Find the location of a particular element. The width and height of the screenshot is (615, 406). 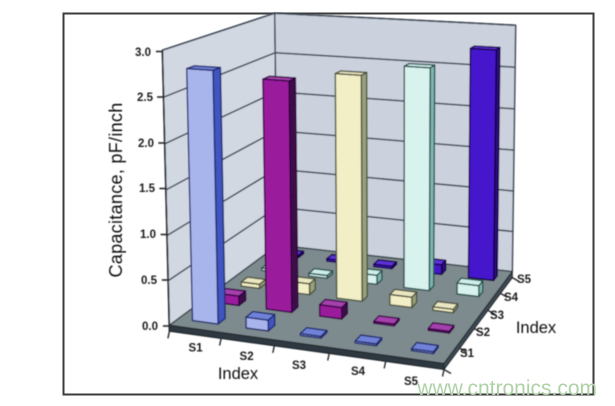

svg-text: Capacitance, pF/inch is located at coordinates (116, 189).